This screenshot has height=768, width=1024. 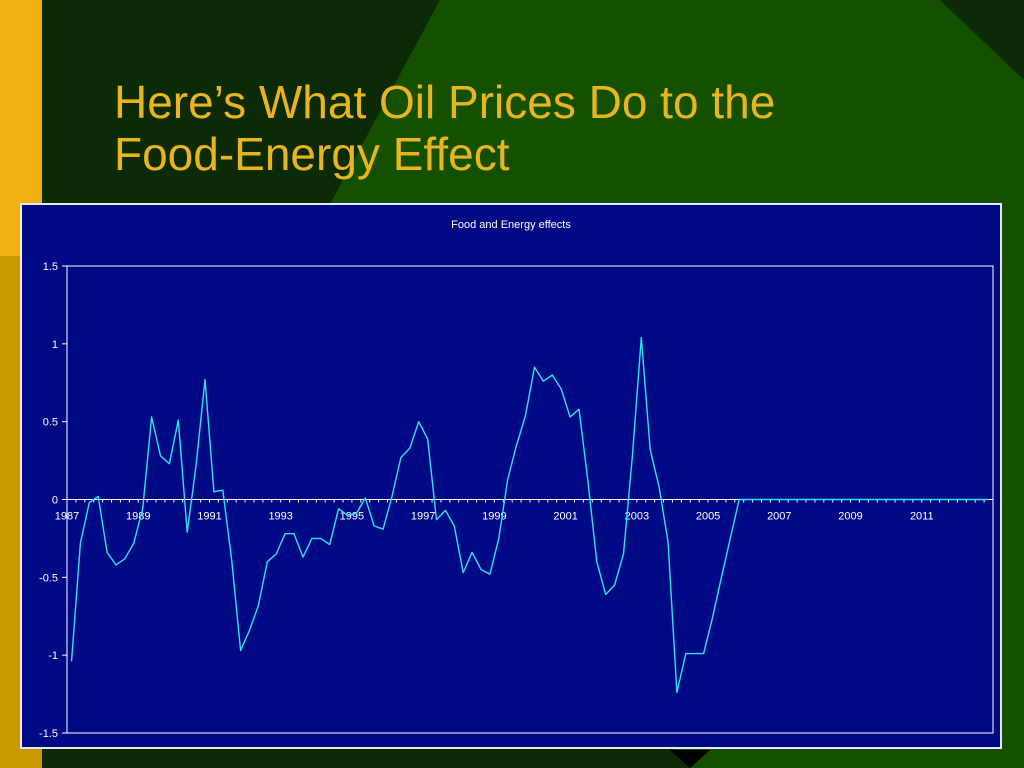 I want to click on x-tick-label: 1991, so click(x=209, y=517).